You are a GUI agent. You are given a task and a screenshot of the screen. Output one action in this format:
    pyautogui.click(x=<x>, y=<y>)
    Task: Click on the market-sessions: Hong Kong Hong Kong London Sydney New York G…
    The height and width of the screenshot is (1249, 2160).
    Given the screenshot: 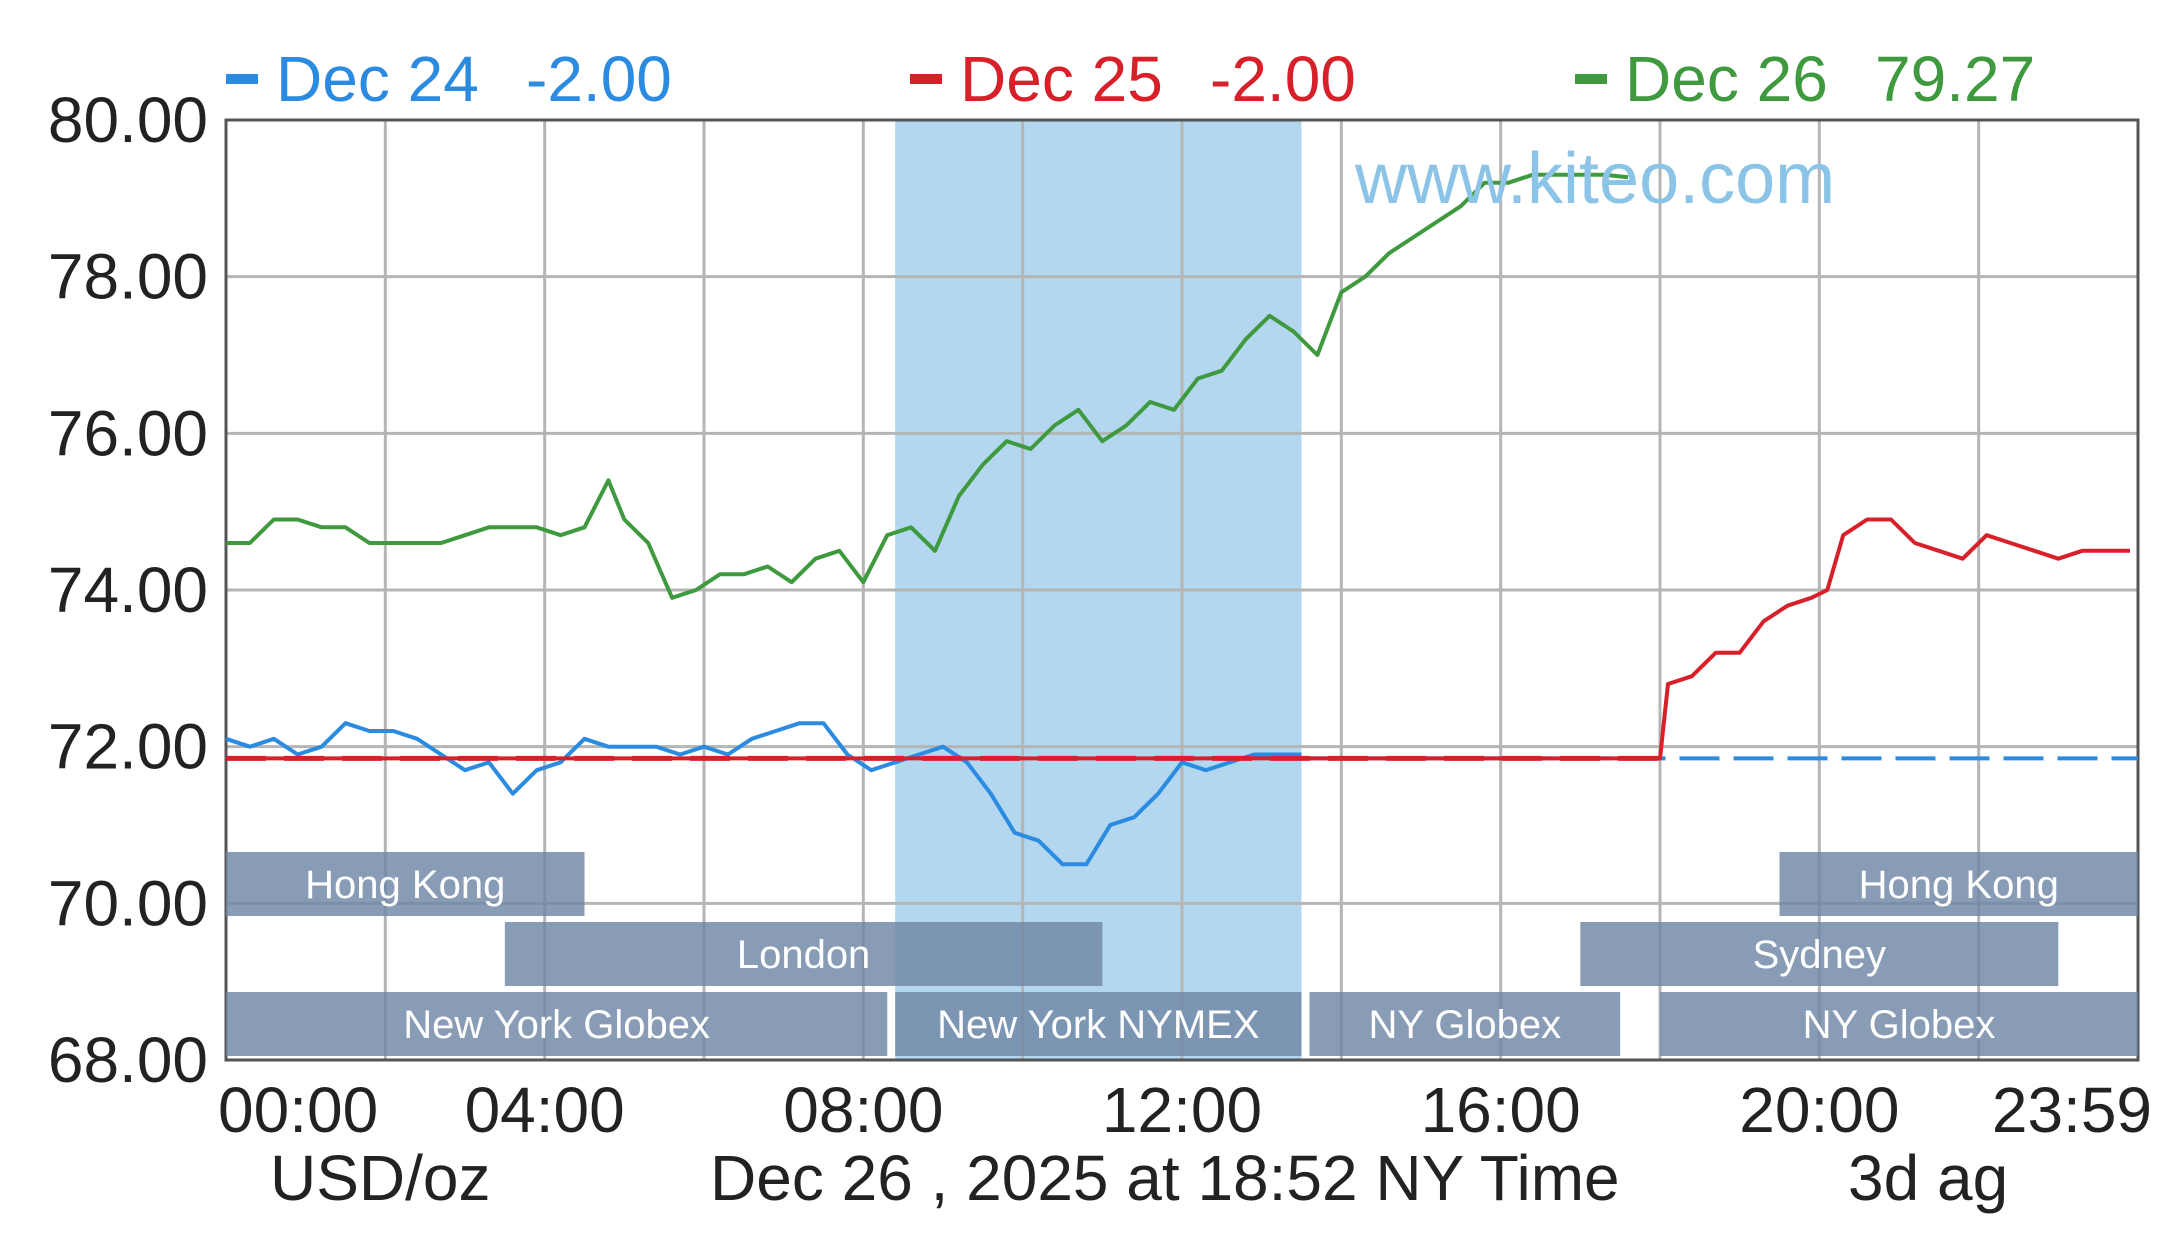 What is the action you would take?
    pyautogui.click(x=1182, y=954)
    